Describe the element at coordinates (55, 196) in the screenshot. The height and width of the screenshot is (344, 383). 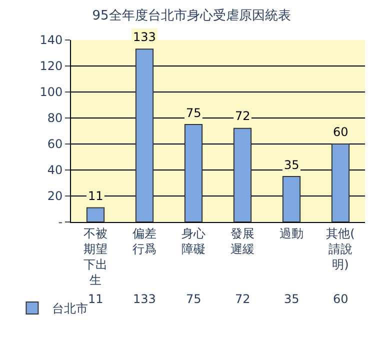
I see `y-tick-label: 20` at that location.